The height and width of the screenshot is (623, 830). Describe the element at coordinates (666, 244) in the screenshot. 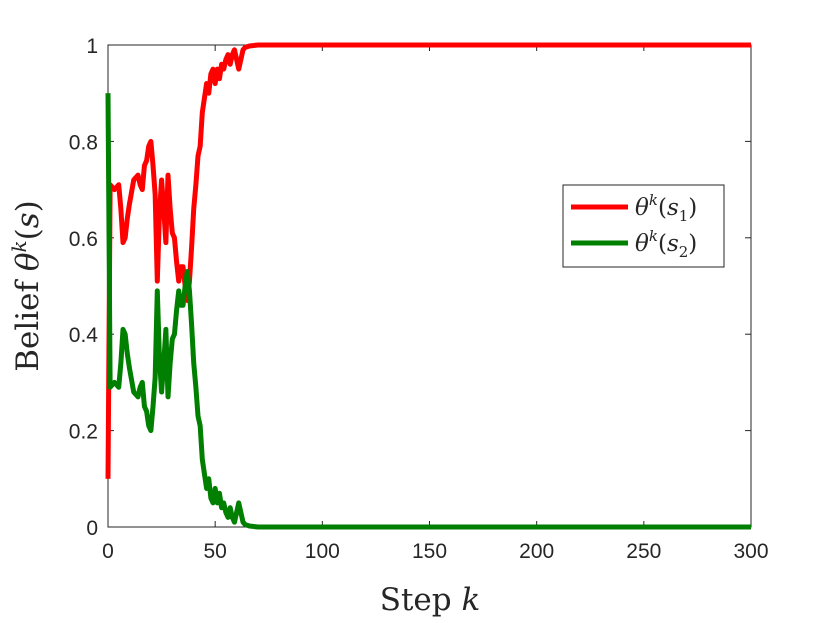

I see `legend-label-s2: θk(s2)` at that location.